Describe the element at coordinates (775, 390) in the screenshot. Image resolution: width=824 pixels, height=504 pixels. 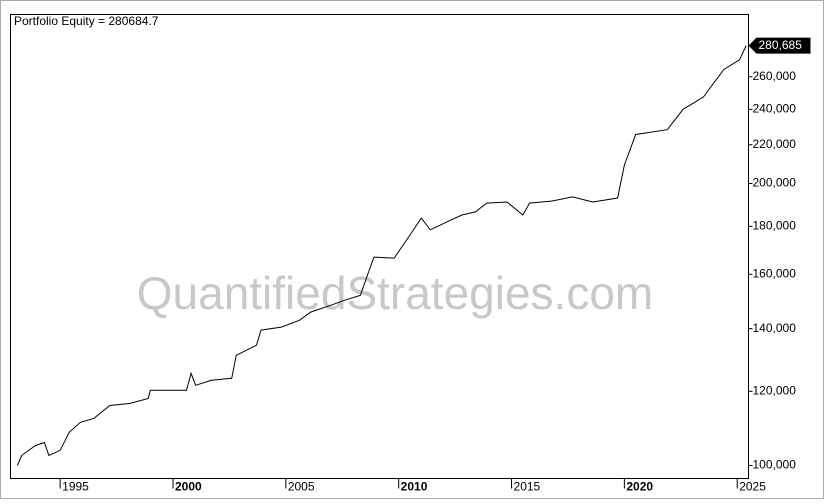
I see `y-tick-label: 120,000` at that location.